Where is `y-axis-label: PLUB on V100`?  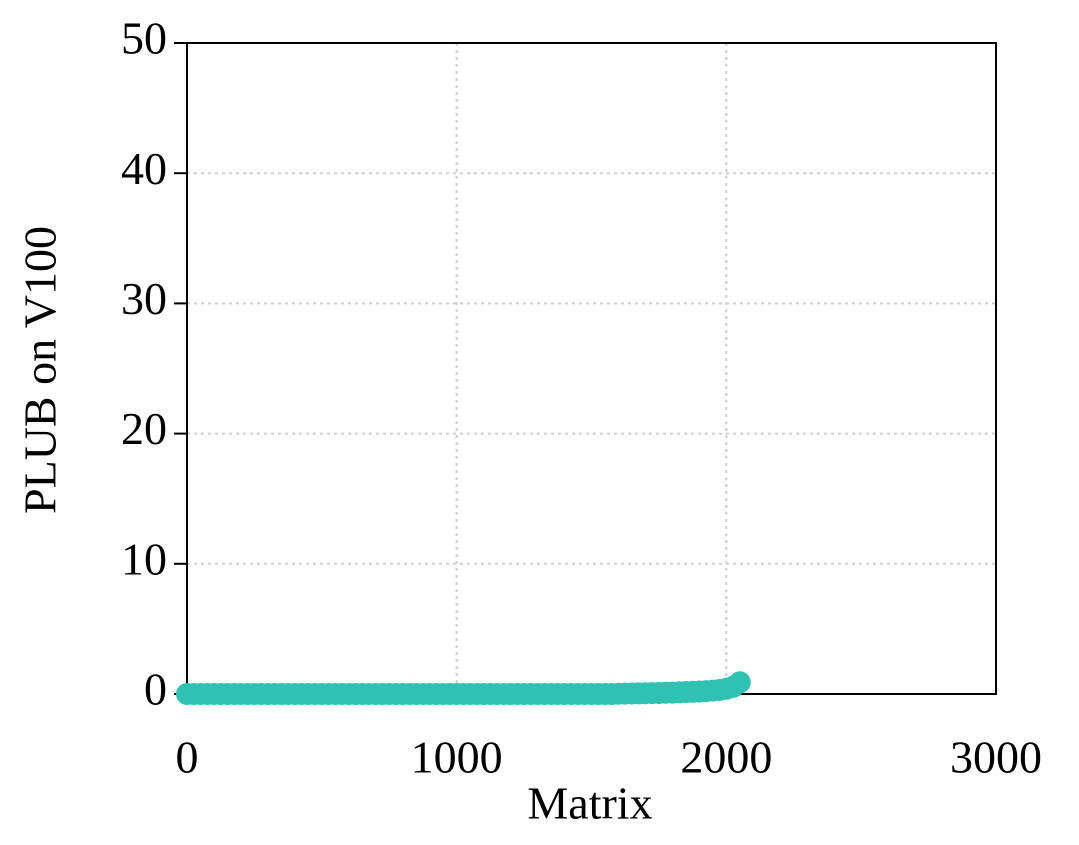 y-axis-label: PLUB on V100 is located at coordinates (40, 370).